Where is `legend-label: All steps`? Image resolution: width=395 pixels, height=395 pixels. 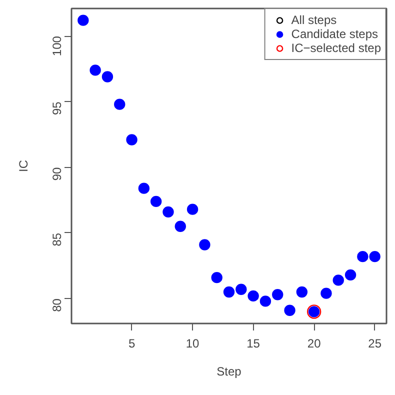
legend-label: All steps is located at coordinates (314, 20).